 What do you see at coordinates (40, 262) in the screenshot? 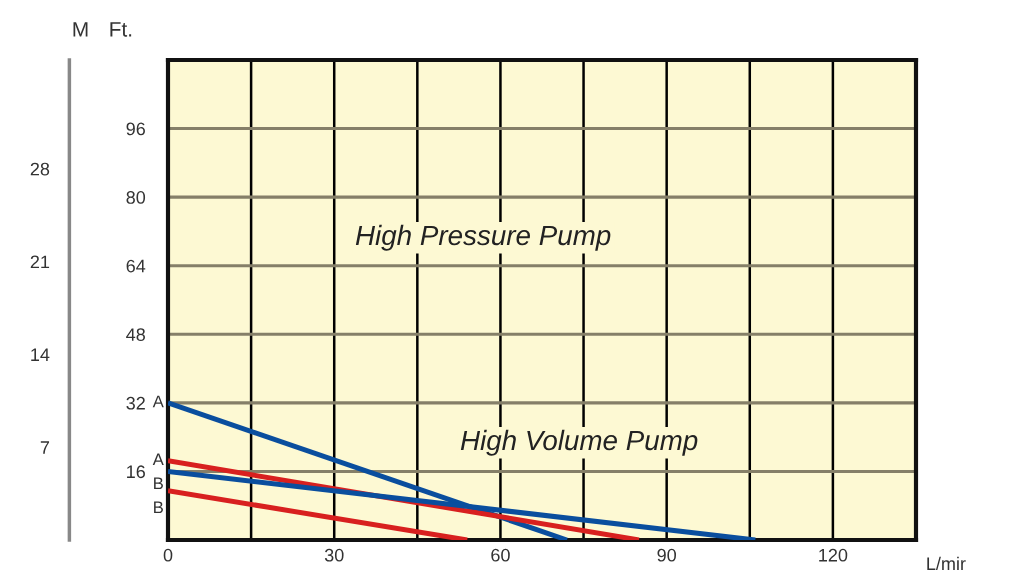
I see `y2-tick-label: 21` at bounding box center [40, 262].